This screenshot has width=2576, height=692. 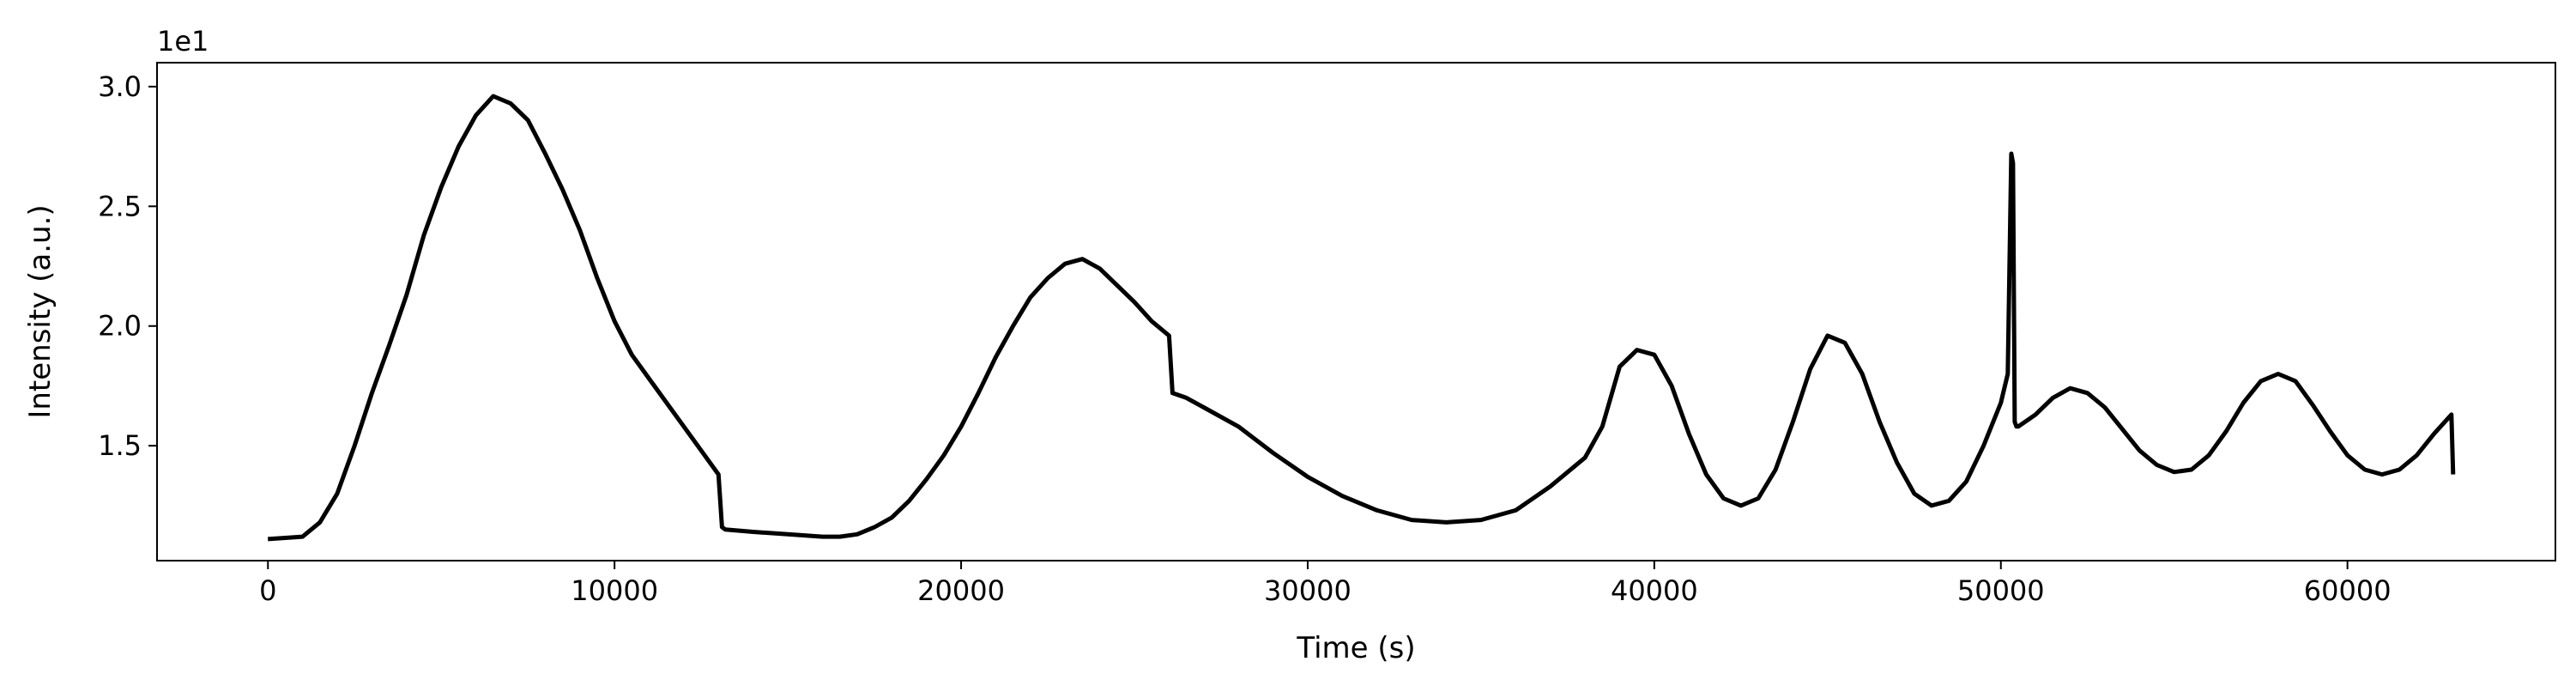 What do you see at coordinates (183, 41) in the screenshot?
I see `y-offset-label: 1e1` at bounding box center [183, 41].